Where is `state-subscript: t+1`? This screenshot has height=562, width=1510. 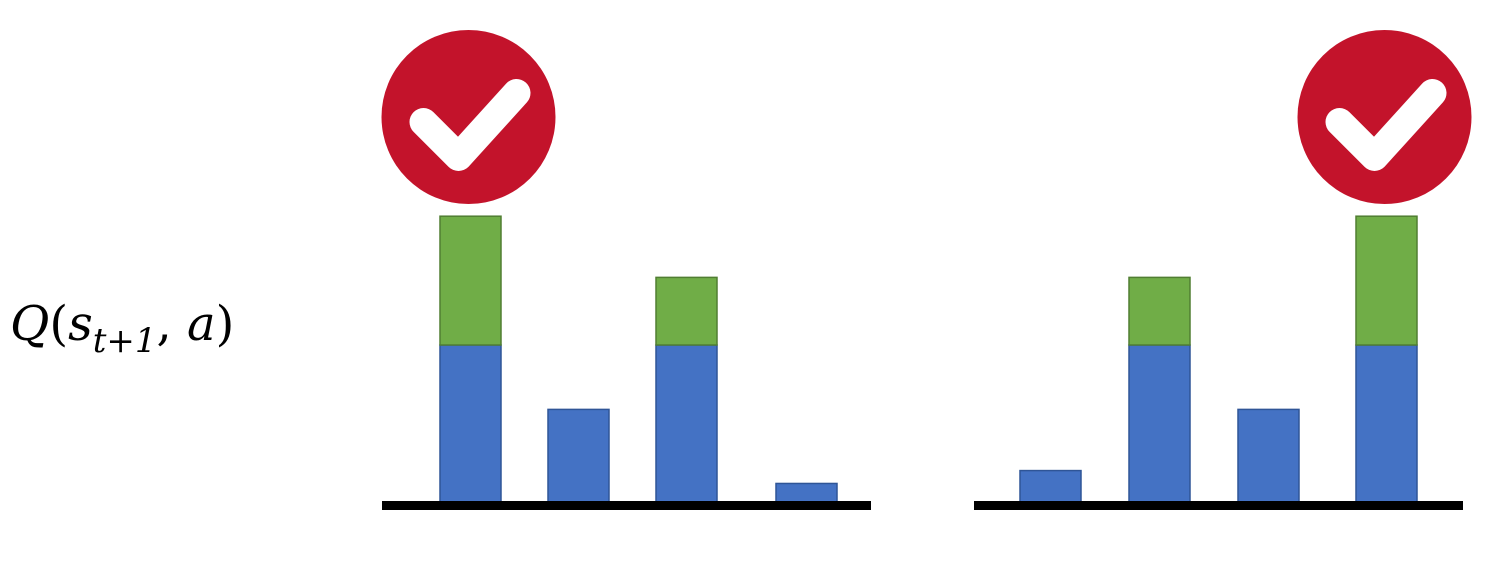 state-subscript: t+1 is located at coordinates (124, 341).